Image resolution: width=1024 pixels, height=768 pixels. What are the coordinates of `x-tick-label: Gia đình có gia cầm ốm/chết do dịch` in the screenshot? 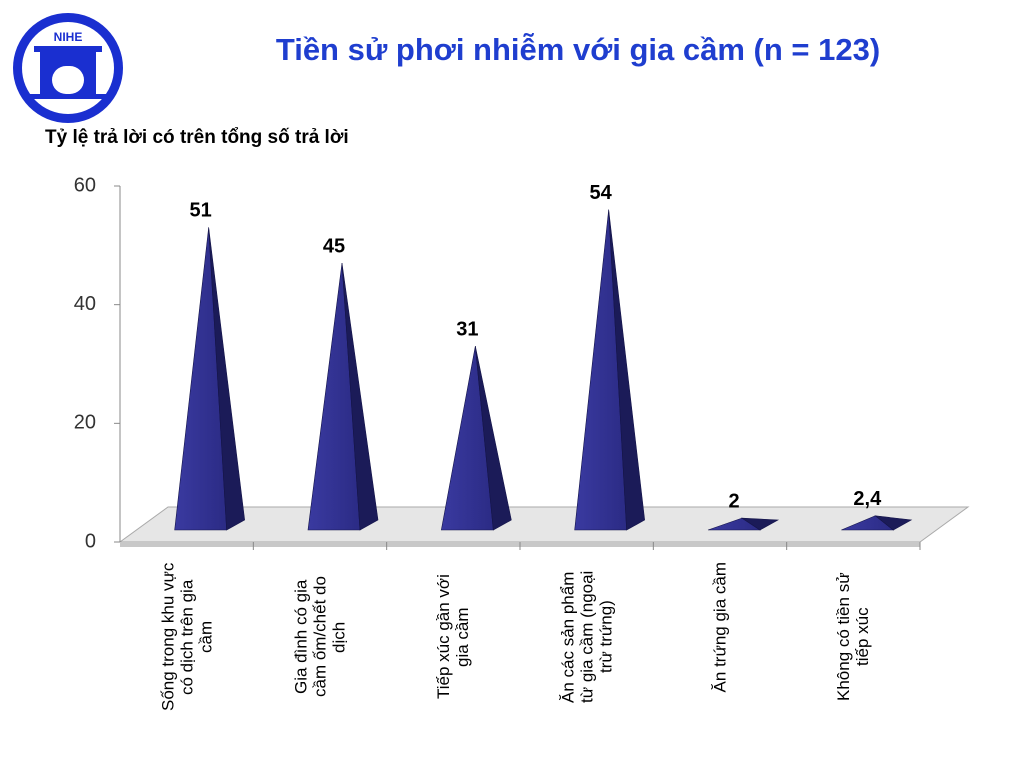 It's located at (320, 637).